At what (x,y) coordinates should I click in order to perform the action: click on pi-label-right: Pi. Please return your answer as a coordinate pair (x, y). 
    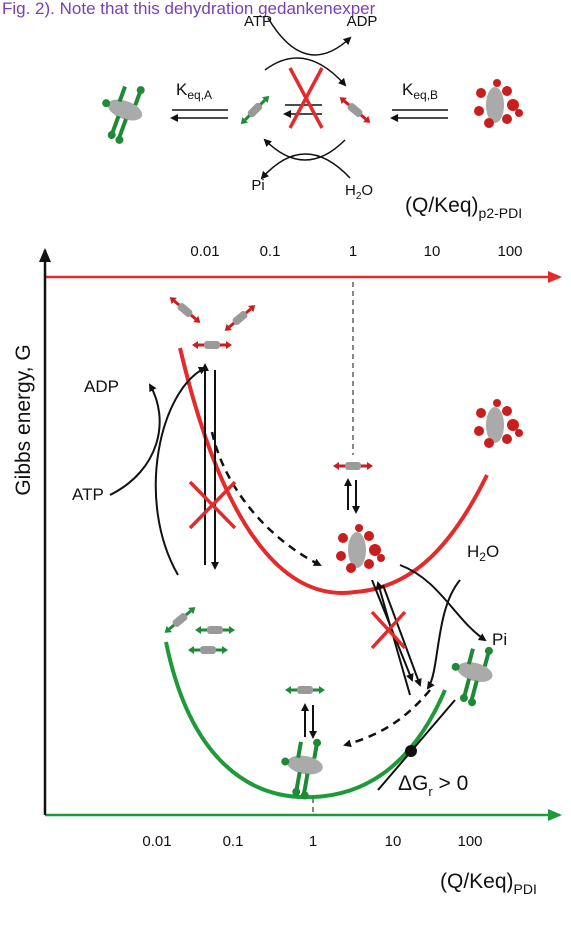
    Looking at the image, I should click on (499, 639).